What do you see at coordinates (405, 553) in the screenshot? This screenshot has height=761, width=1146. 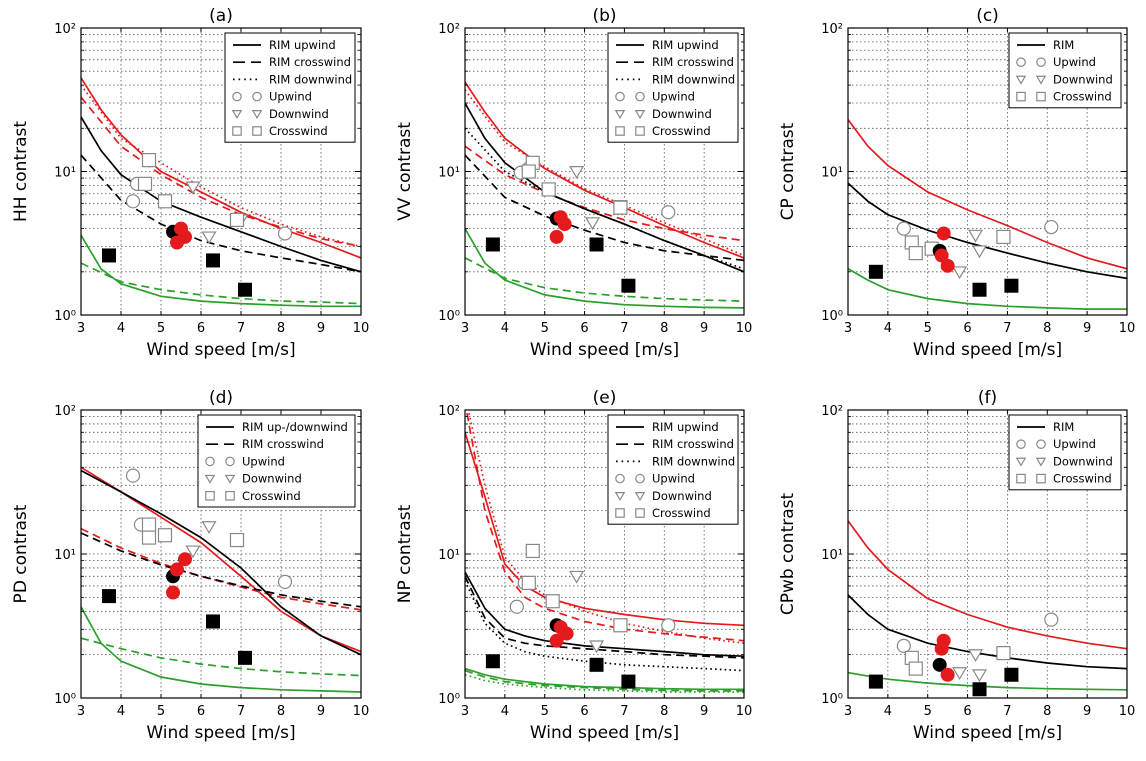 I see `y-axis-label: NP contrast` at bounding box center [405, 553].